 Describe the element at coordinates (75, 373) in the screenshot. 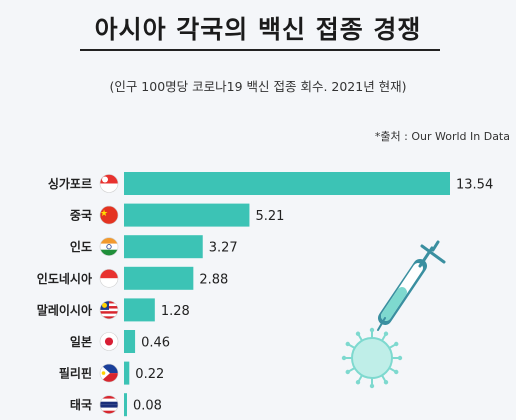

I see `category-label: 필리핀` at that location.